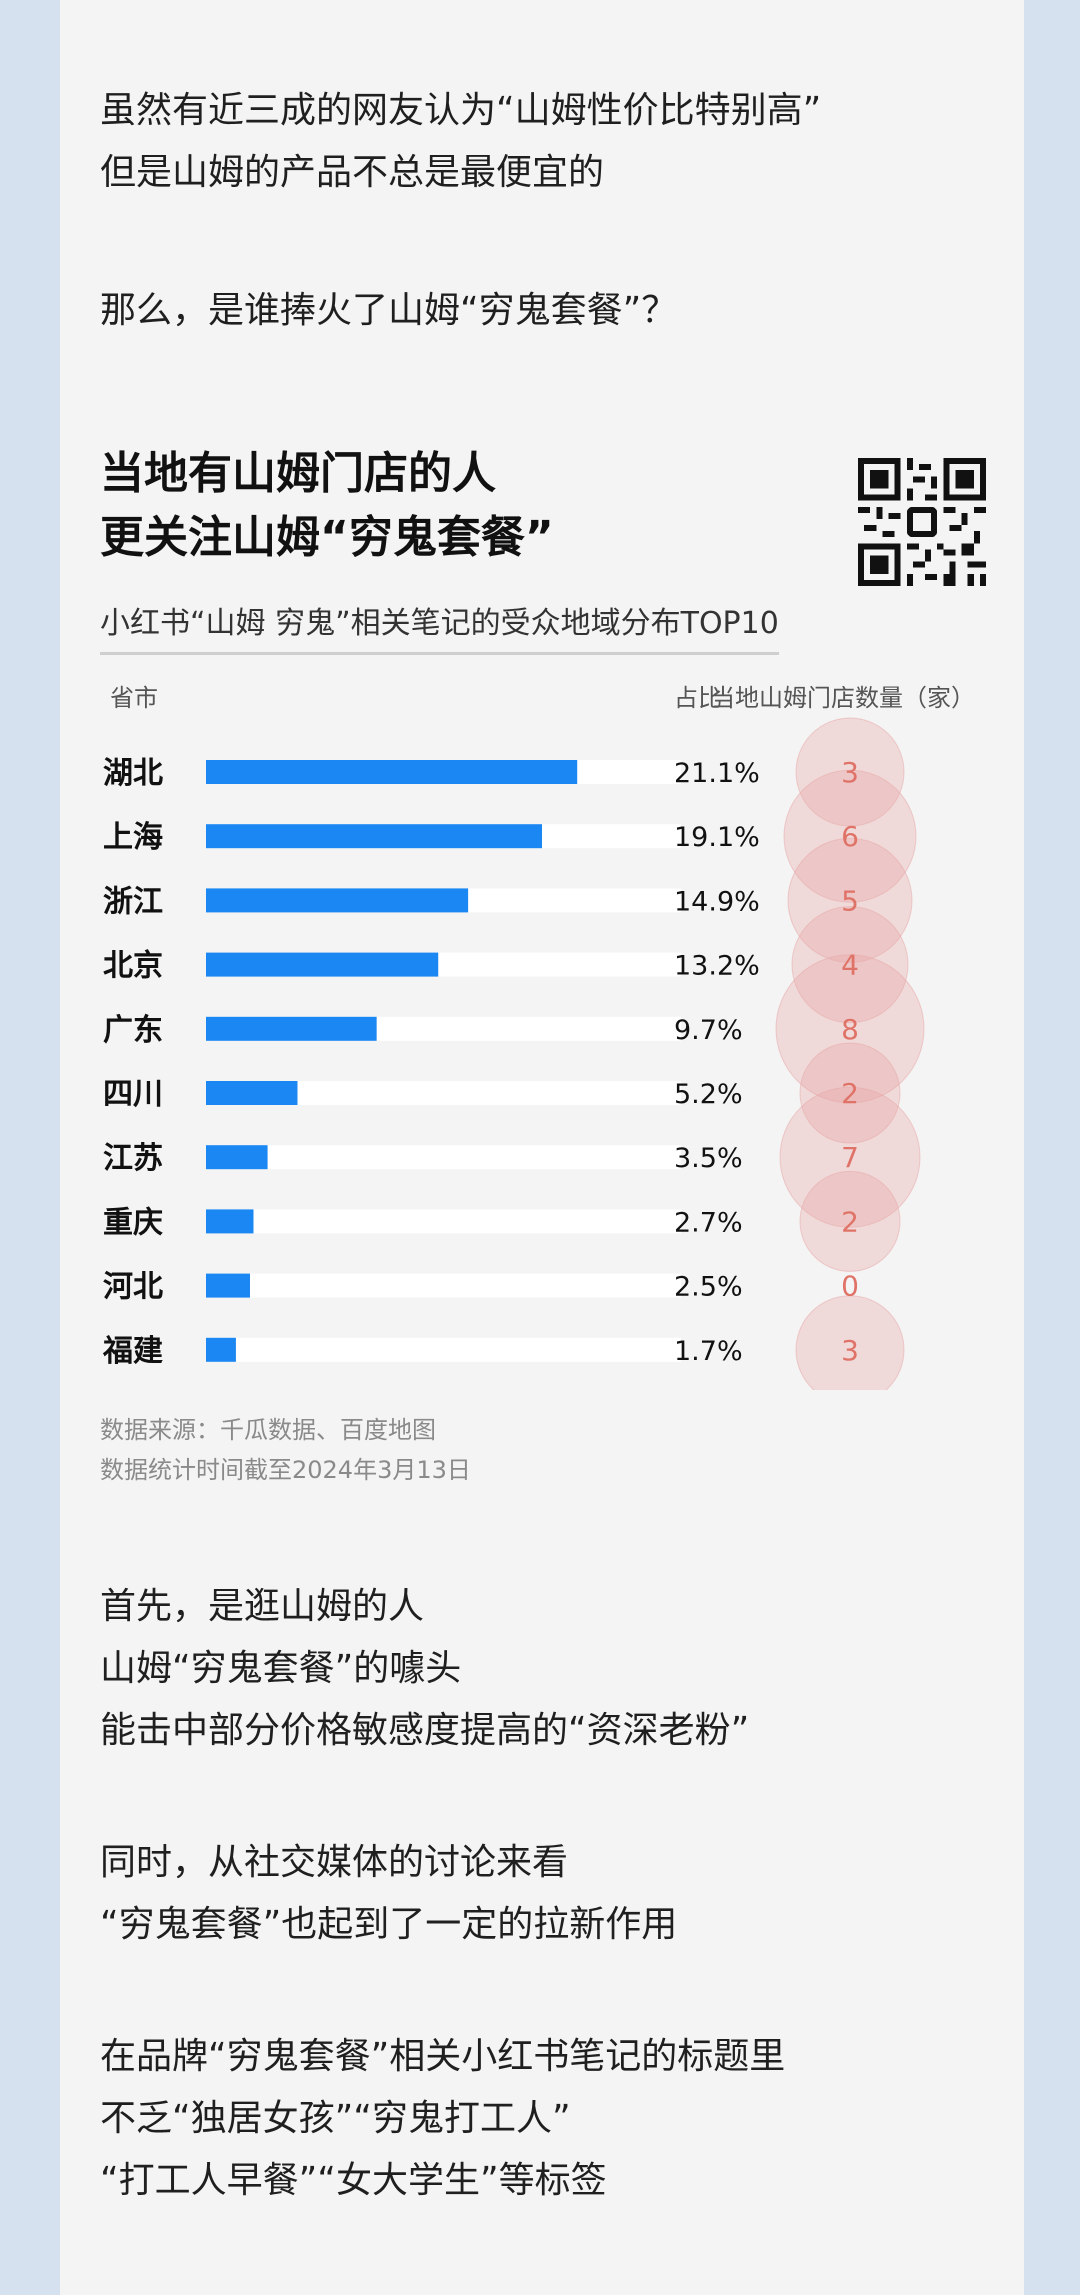  I want to click on province-label: 湖北, so click(133, 773).